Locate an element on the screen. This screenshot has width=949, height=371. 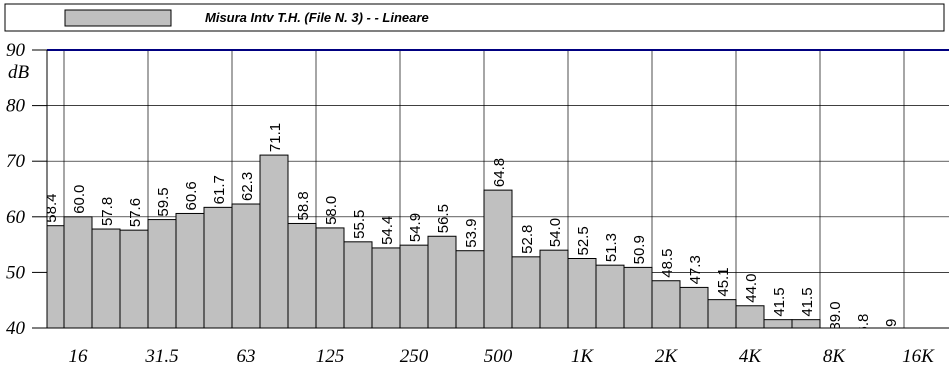
value-label: 60.0 is located at coordinates (79, 199).